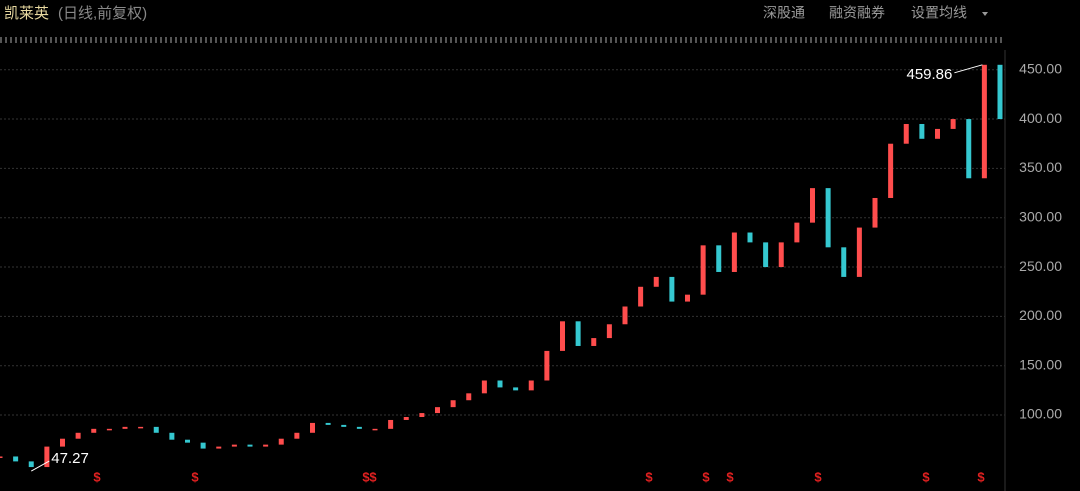 The width and height of the screenshot is (1080, 491). I want to click on dropdown-arrow, so click(985, 14).